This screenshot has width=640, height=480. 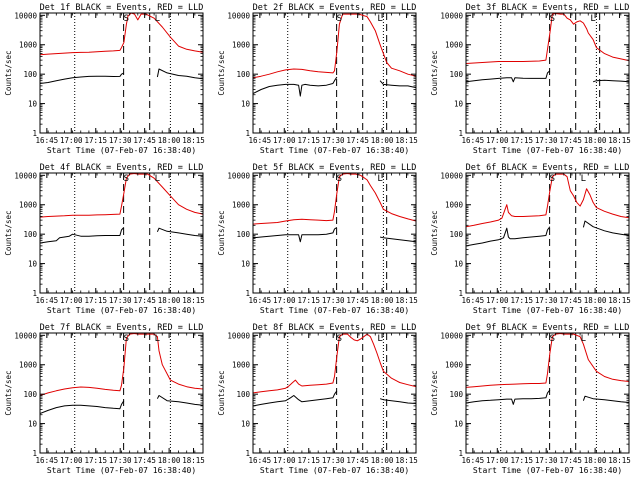 I want to click on panel-title: Det 6f BLACK = Events, RED = LLD, so click(x=548, y=168).